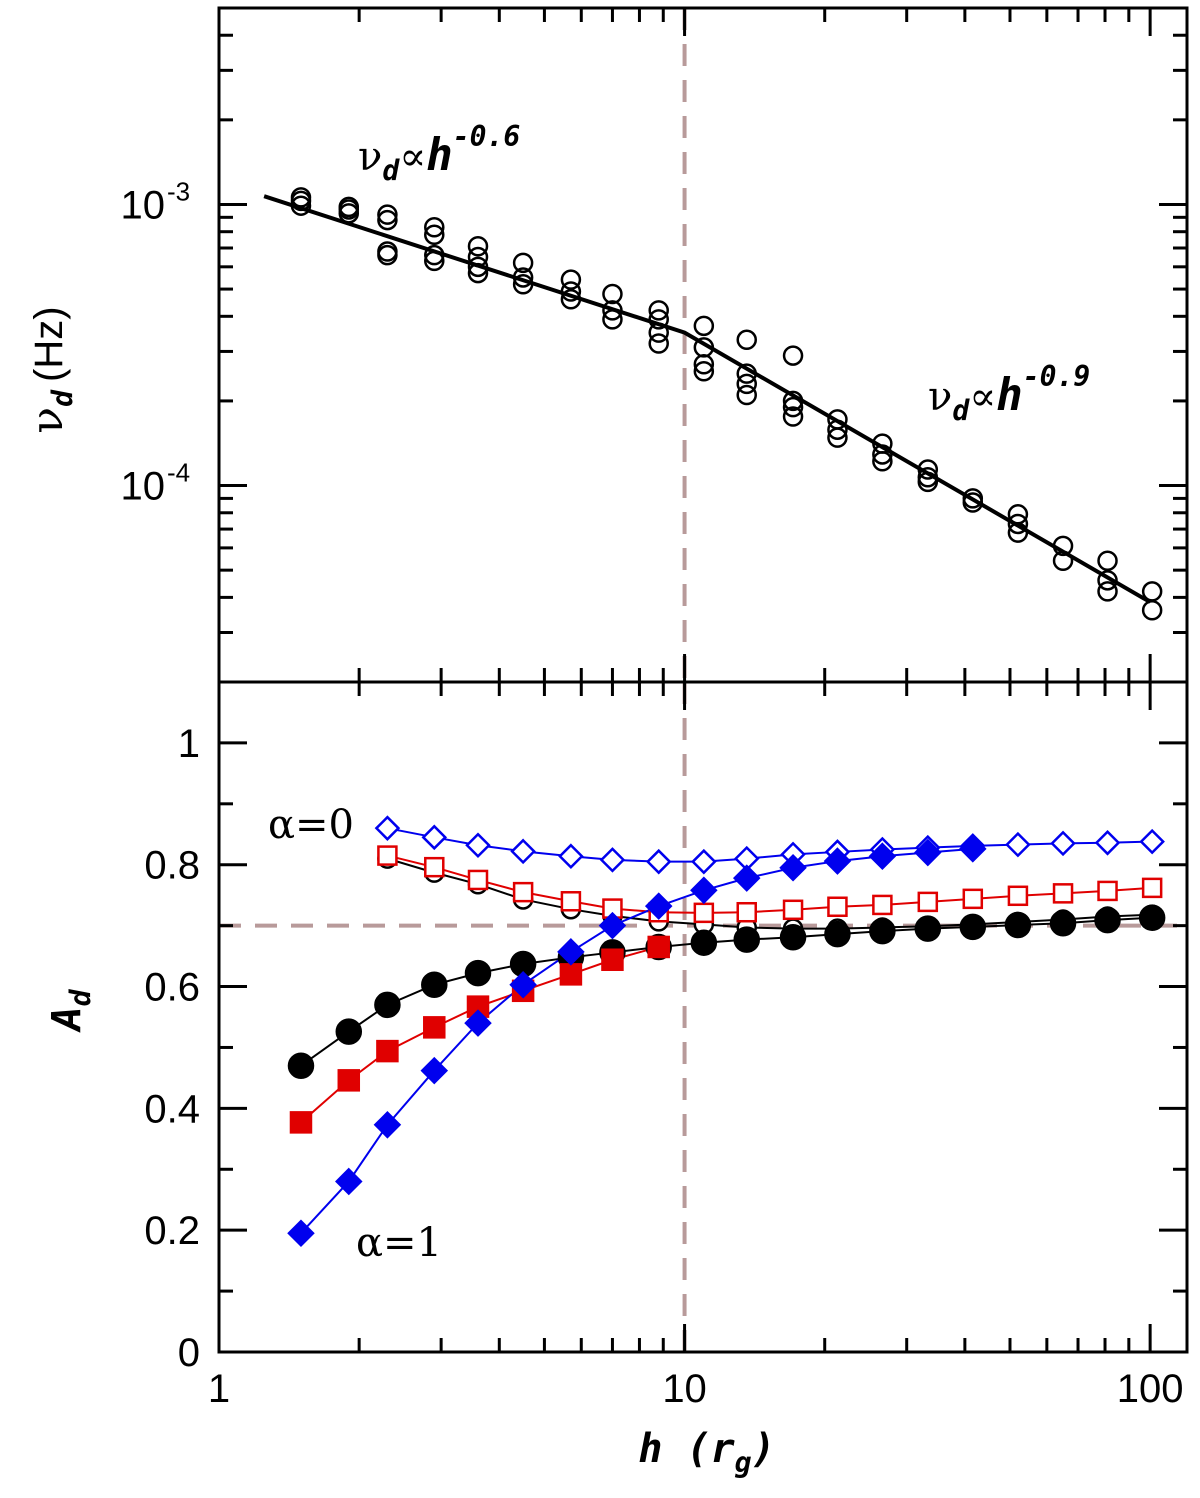  Describe the element at coordinates (172, 866) in the screenshot. I see `bottom-y-tick-label: 0.8` at that location.